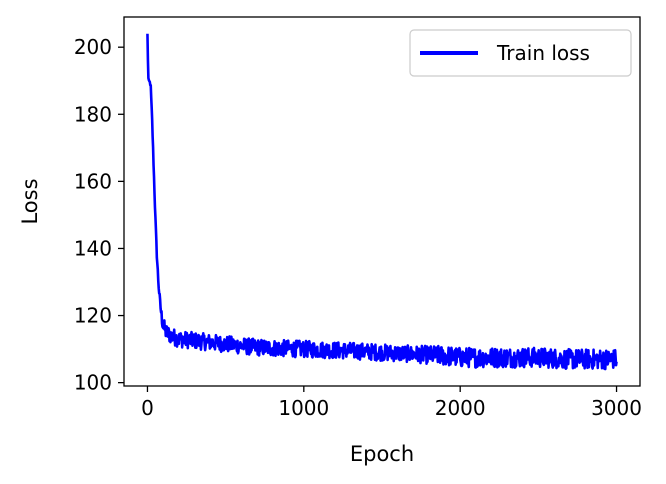 The image size is (666, 484). What do you see at coordinates (93, 316) in the screenshot?
I see `y-tick-label-120: 120` at bounding box center [93, 316].